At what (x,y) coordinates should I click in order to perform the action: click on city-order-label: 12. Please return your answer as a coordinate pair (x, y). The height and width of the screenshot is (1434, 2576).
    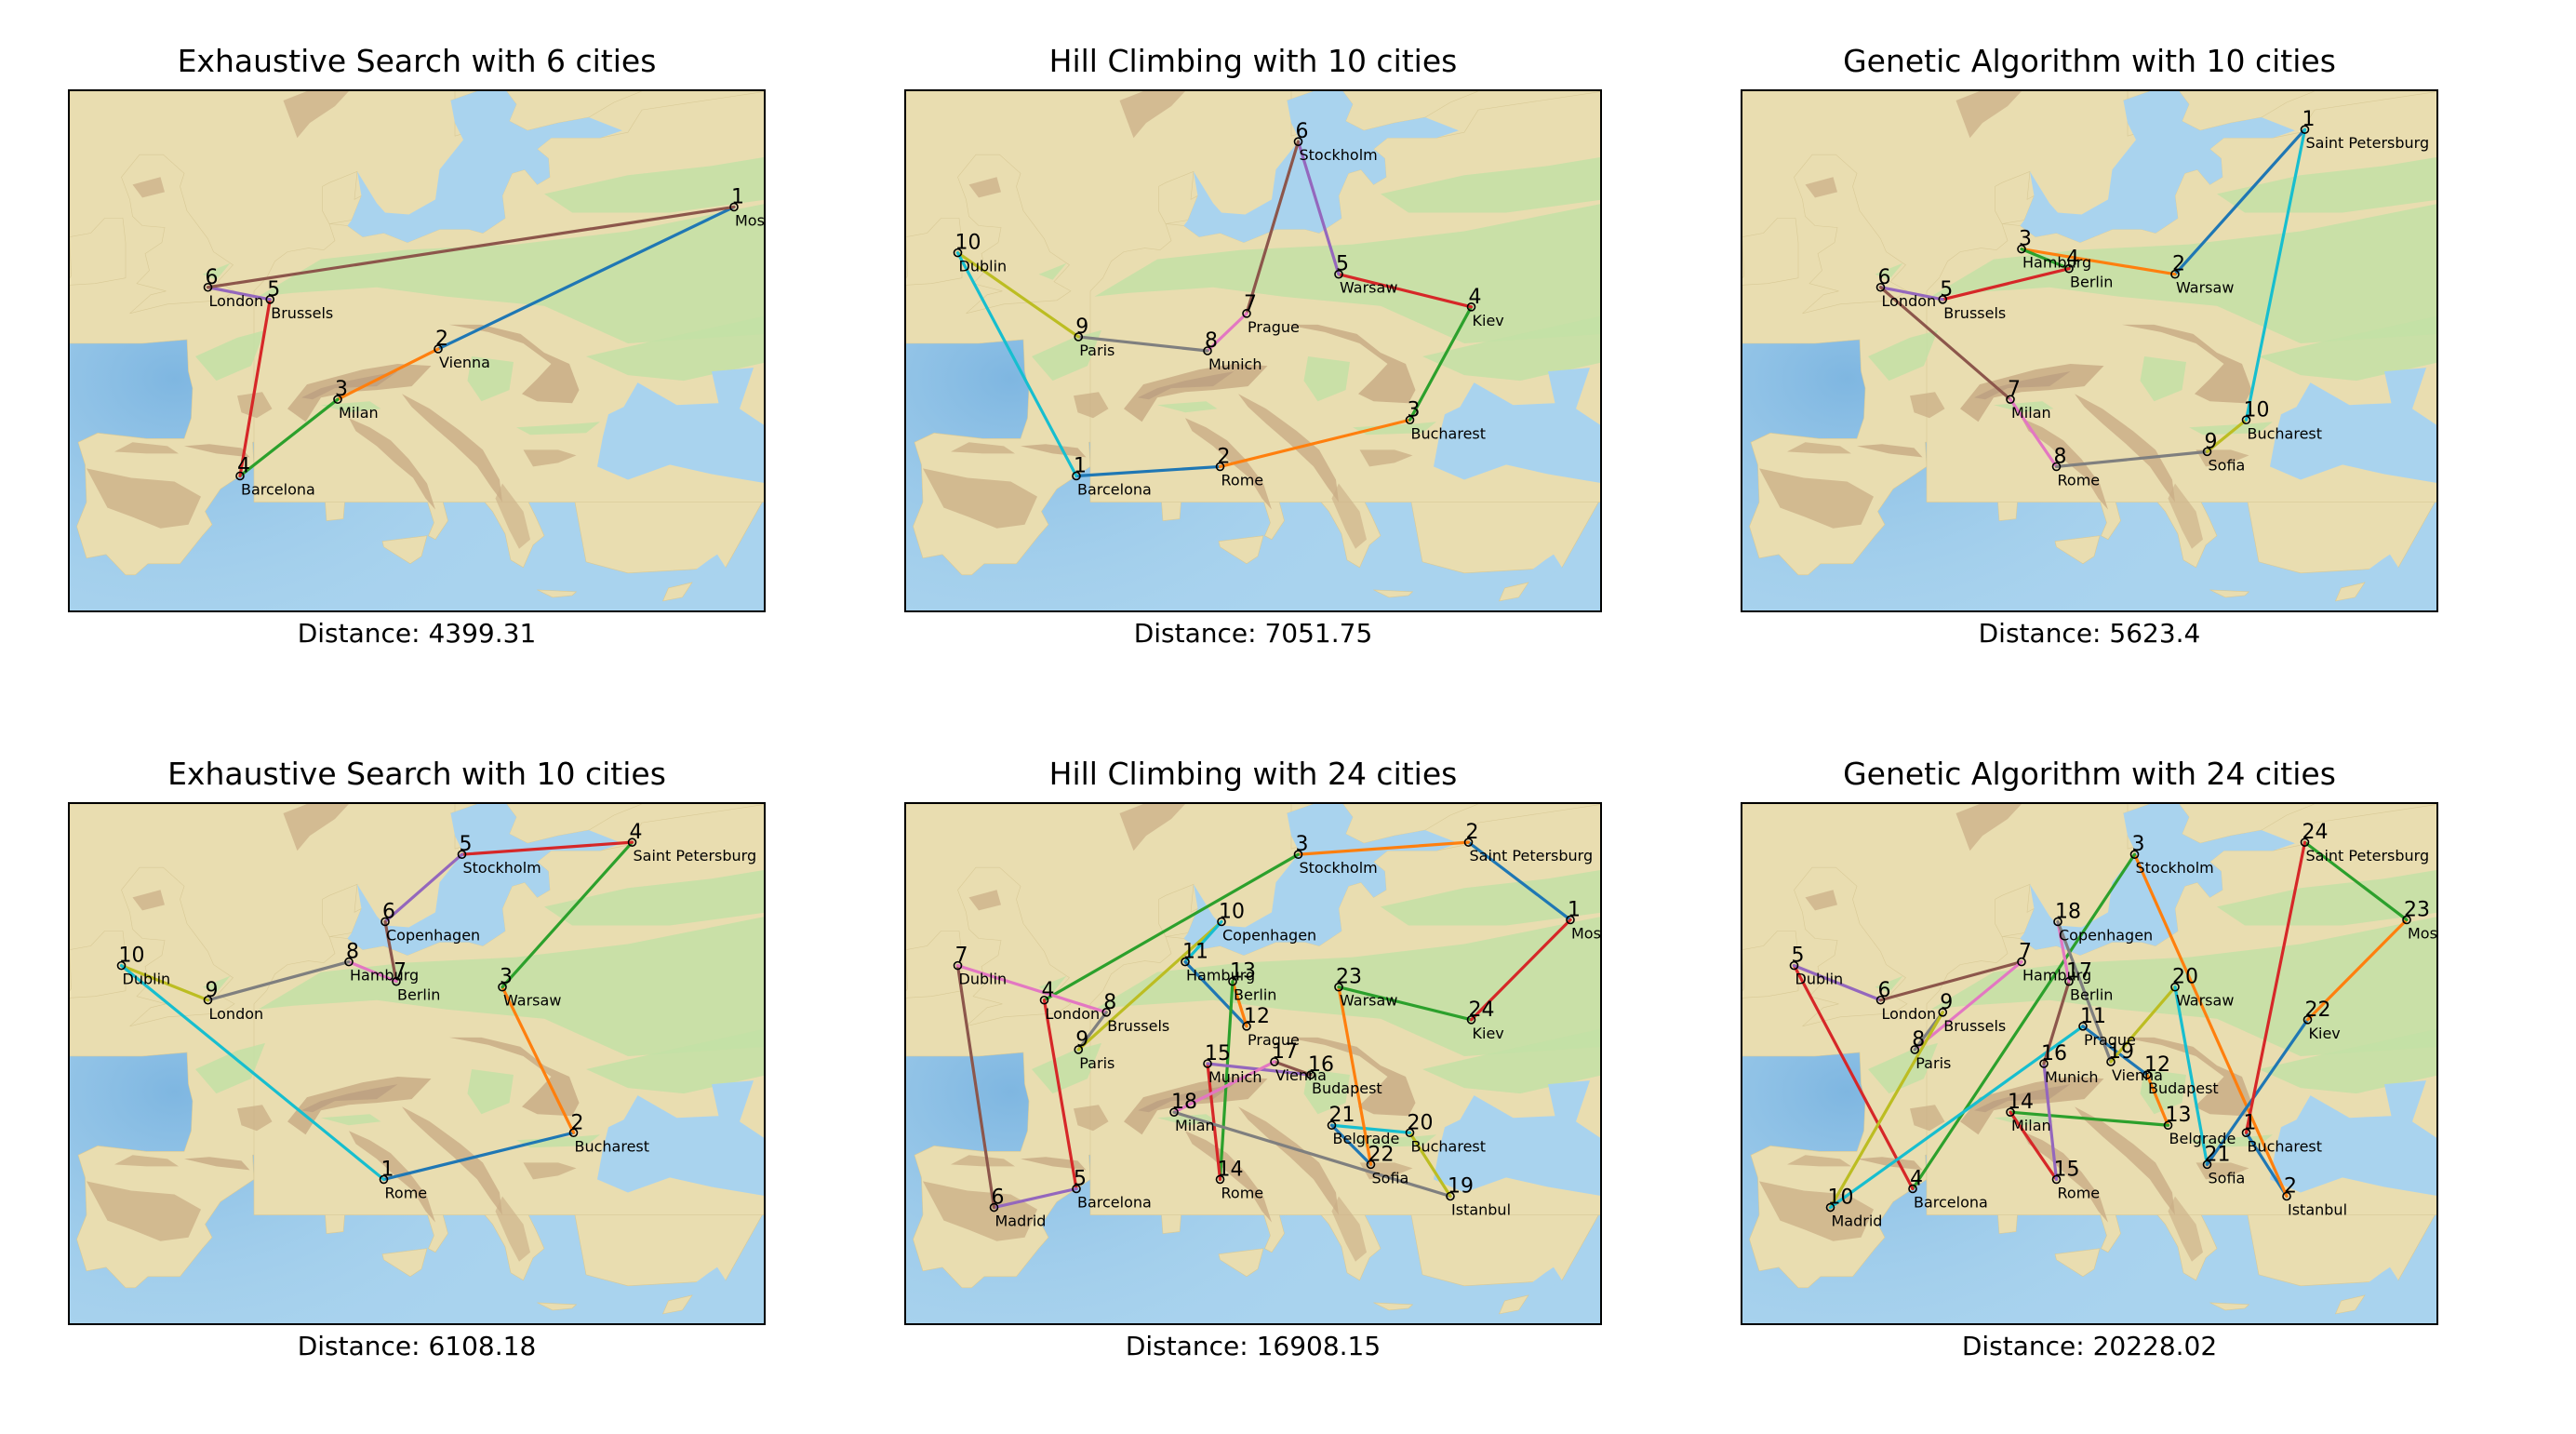
    Looking at the image, I should click on (2157, 1065).